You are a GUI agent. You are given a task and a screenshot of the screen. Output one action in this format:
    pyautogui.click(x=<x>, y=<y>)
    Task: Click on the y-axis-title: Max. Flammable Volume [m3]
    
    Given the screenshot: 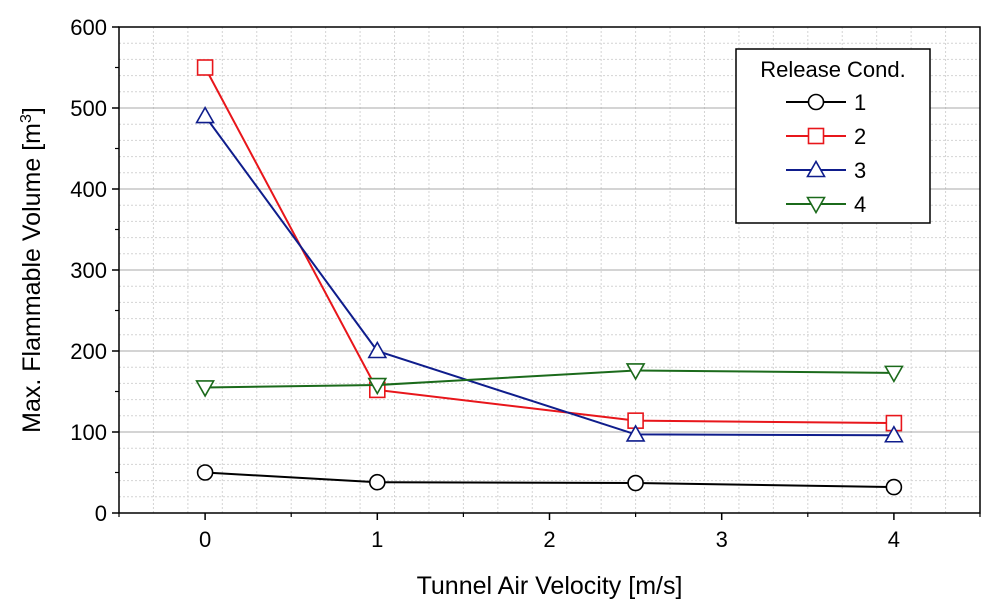 What is the action you would take?
    pyautogui.click(x=32, y=270)
    